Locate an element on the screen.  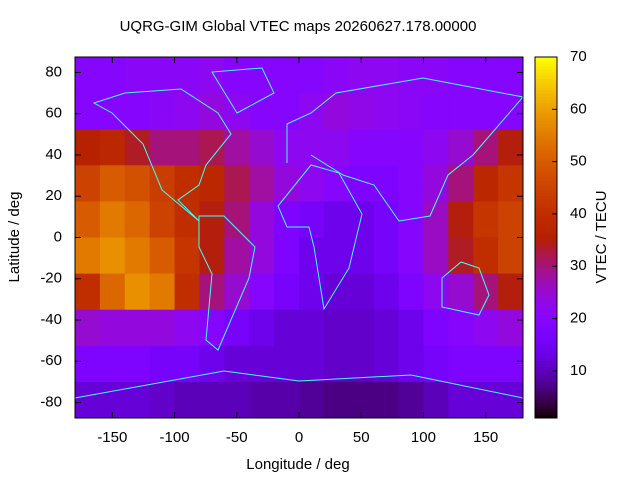
colorbar-tick-label: 60 is located at coordinates (578, 108).